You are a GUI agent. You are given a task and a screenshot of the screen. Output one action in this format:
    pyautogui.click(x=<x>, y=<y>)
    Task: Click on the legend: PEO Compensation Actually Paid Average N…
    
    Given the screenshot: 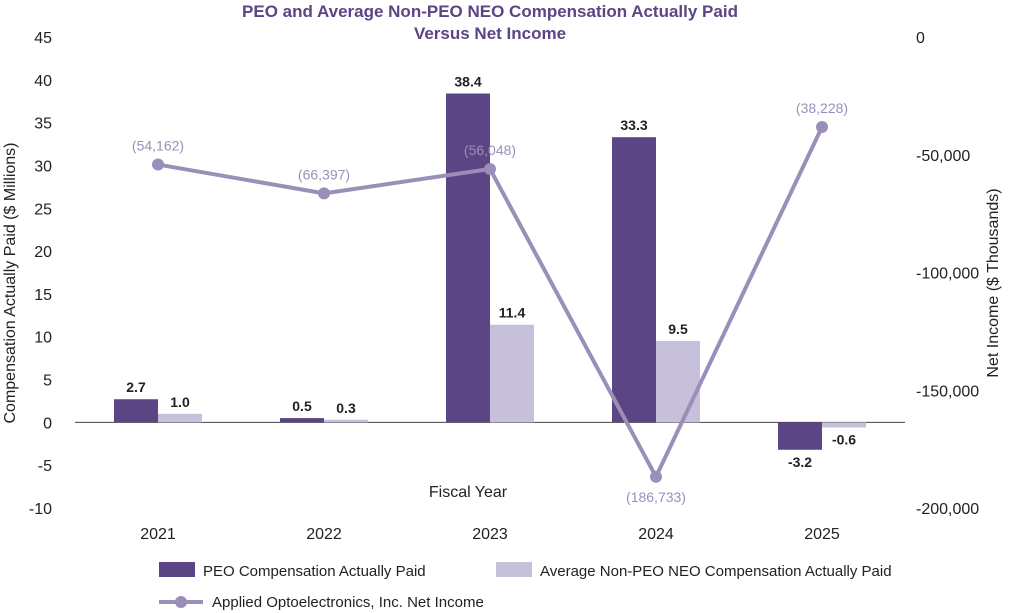 What is the action you would take?
    pyautogui.click(x=525, y=586)
    